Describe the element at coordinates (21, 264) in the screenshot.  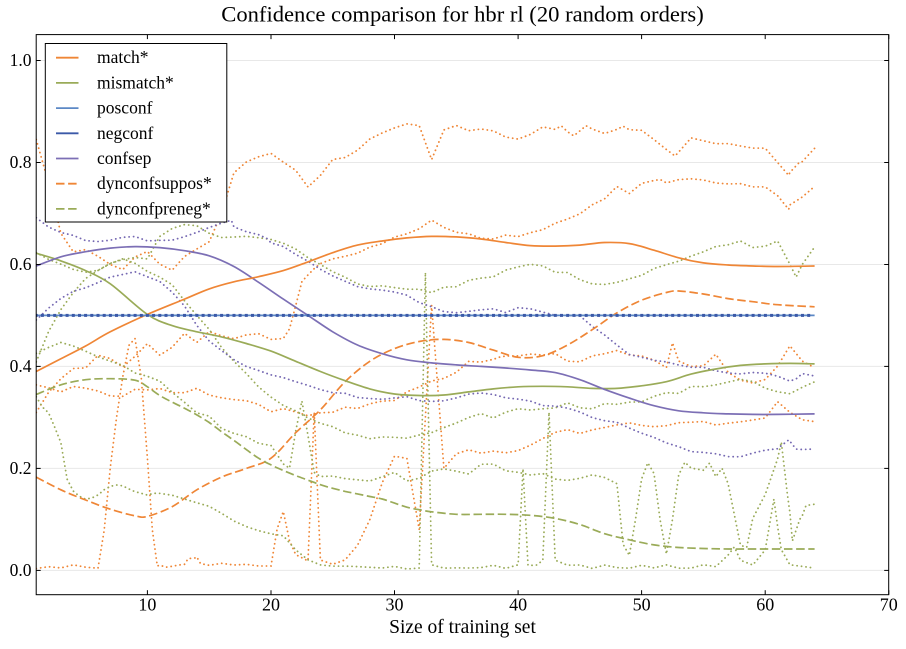
I see `svg-text: 0.6` at that location.